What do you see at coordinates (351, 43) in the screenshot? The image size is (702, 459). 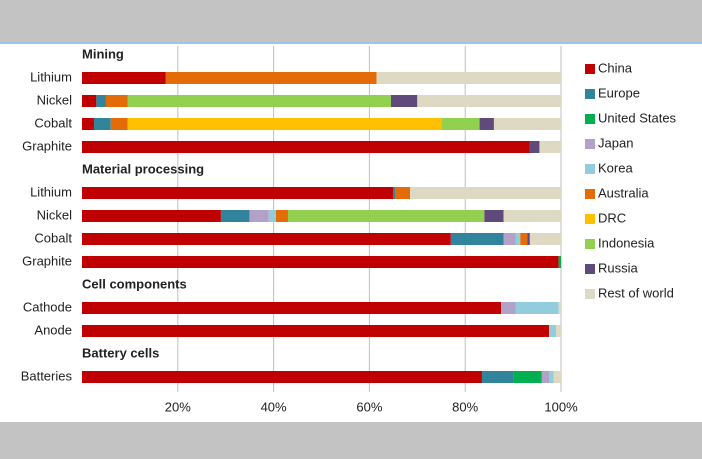 I see `top-rule` at bounding box center [351, 43].